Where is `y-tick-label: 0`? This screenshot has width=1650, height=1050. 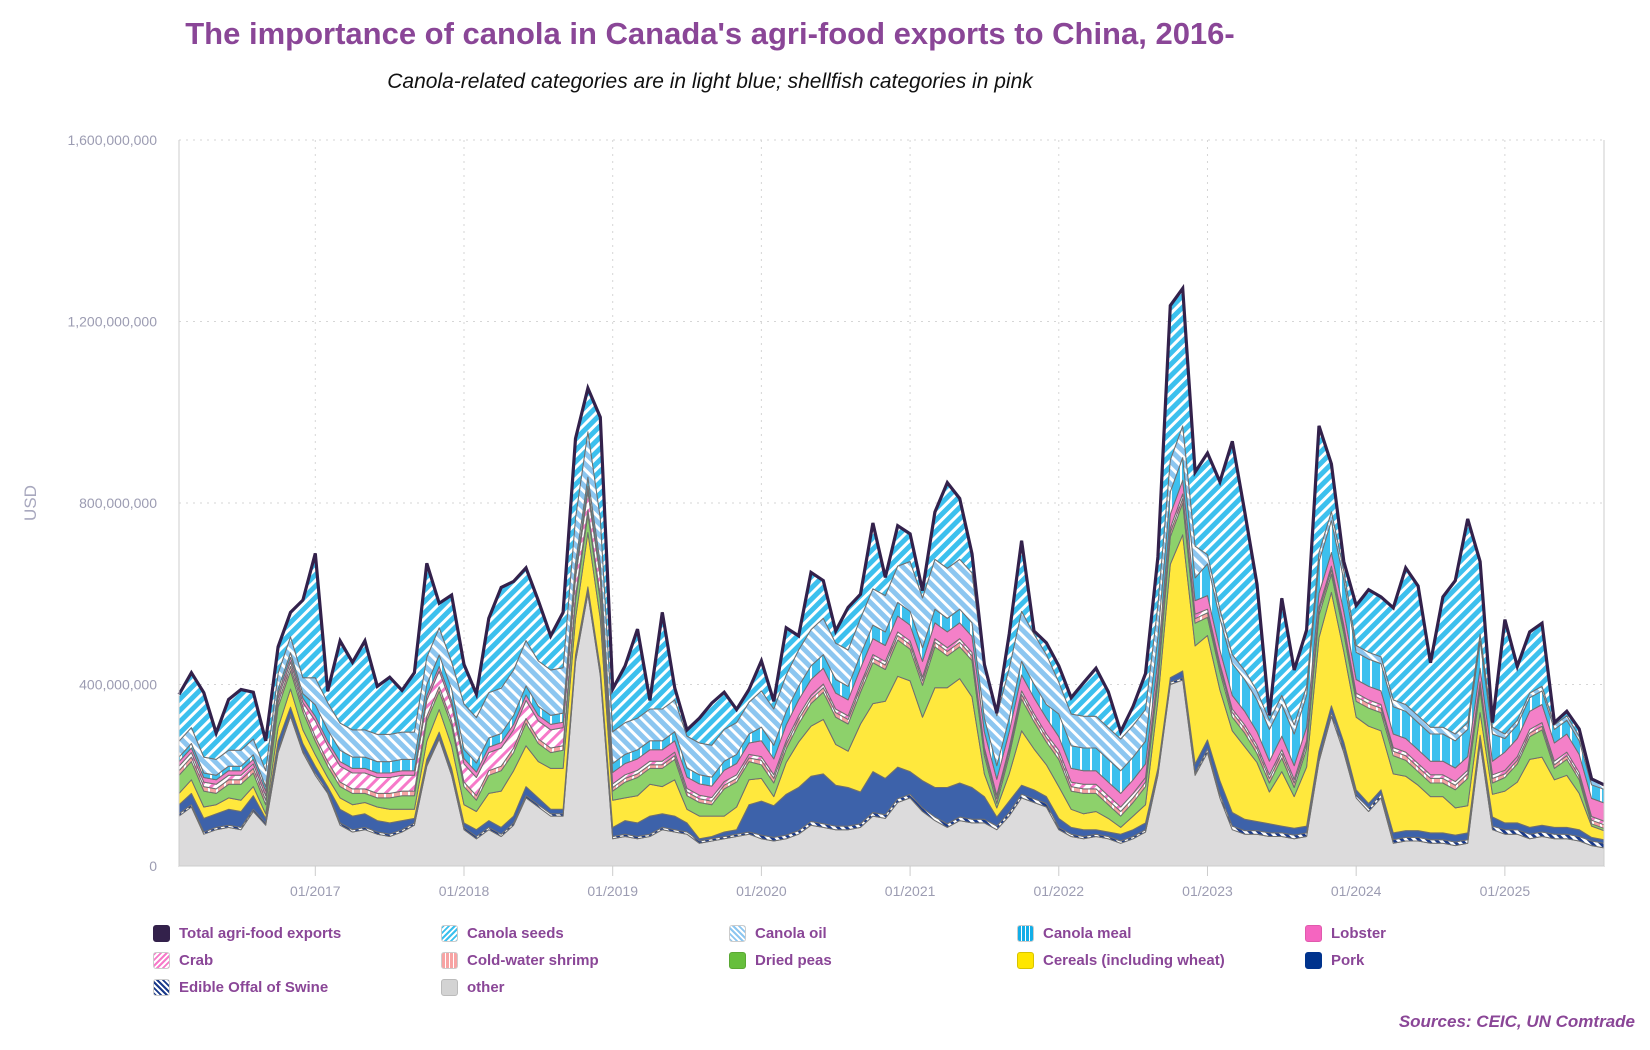
y-tick-label: 0 is located at coordinates (153, 866).